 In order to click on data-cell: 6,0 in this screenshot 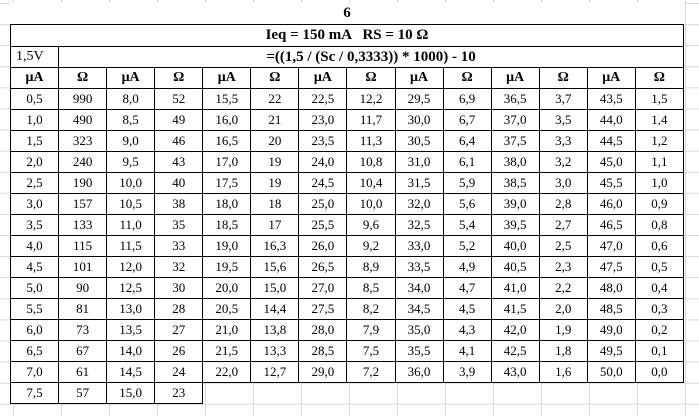, I will do `click(34, 330)`.